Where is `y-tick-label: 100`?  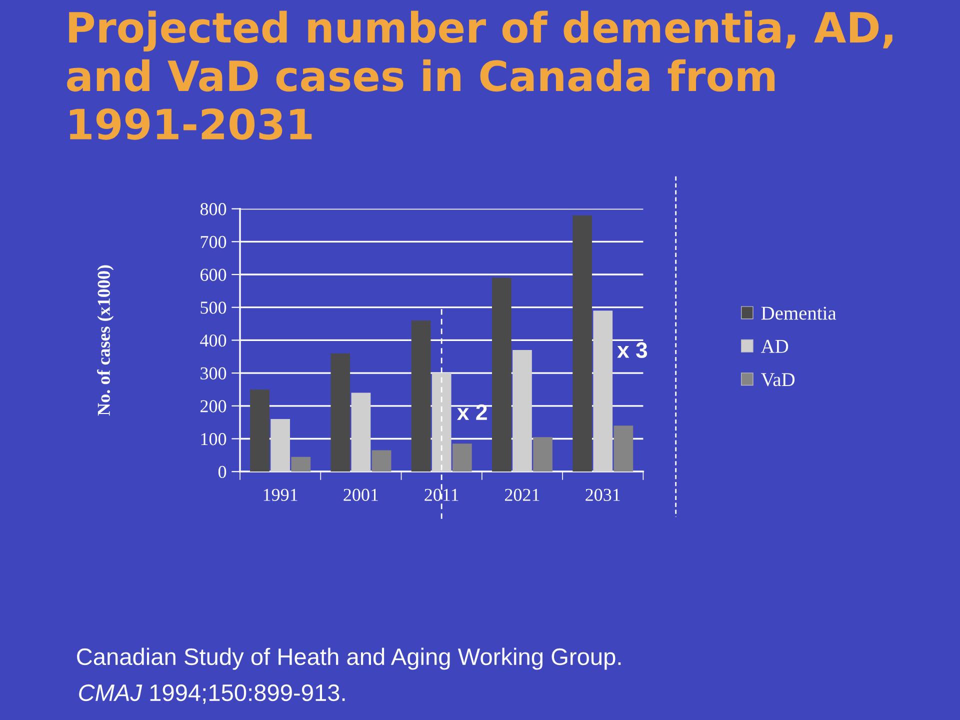
y-tick-label: 100 is located at coordinates (213, 439).